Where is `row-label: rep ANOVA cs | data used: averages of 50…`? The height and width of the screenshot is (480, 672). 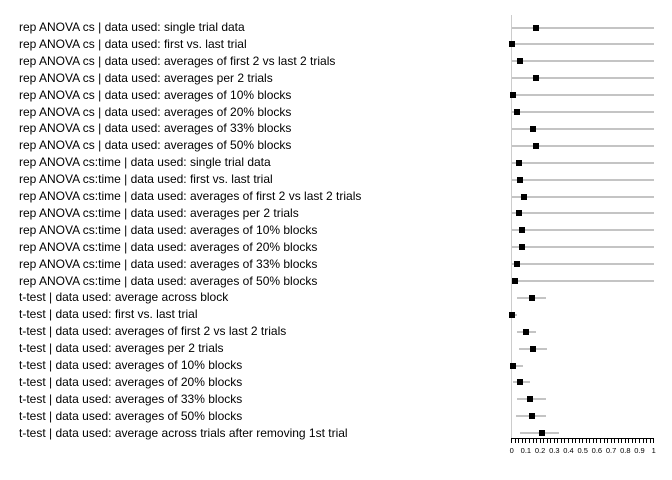
row-label: rep ANOVA cs | data used: averages of 50… is located at coordinates (155, 145).